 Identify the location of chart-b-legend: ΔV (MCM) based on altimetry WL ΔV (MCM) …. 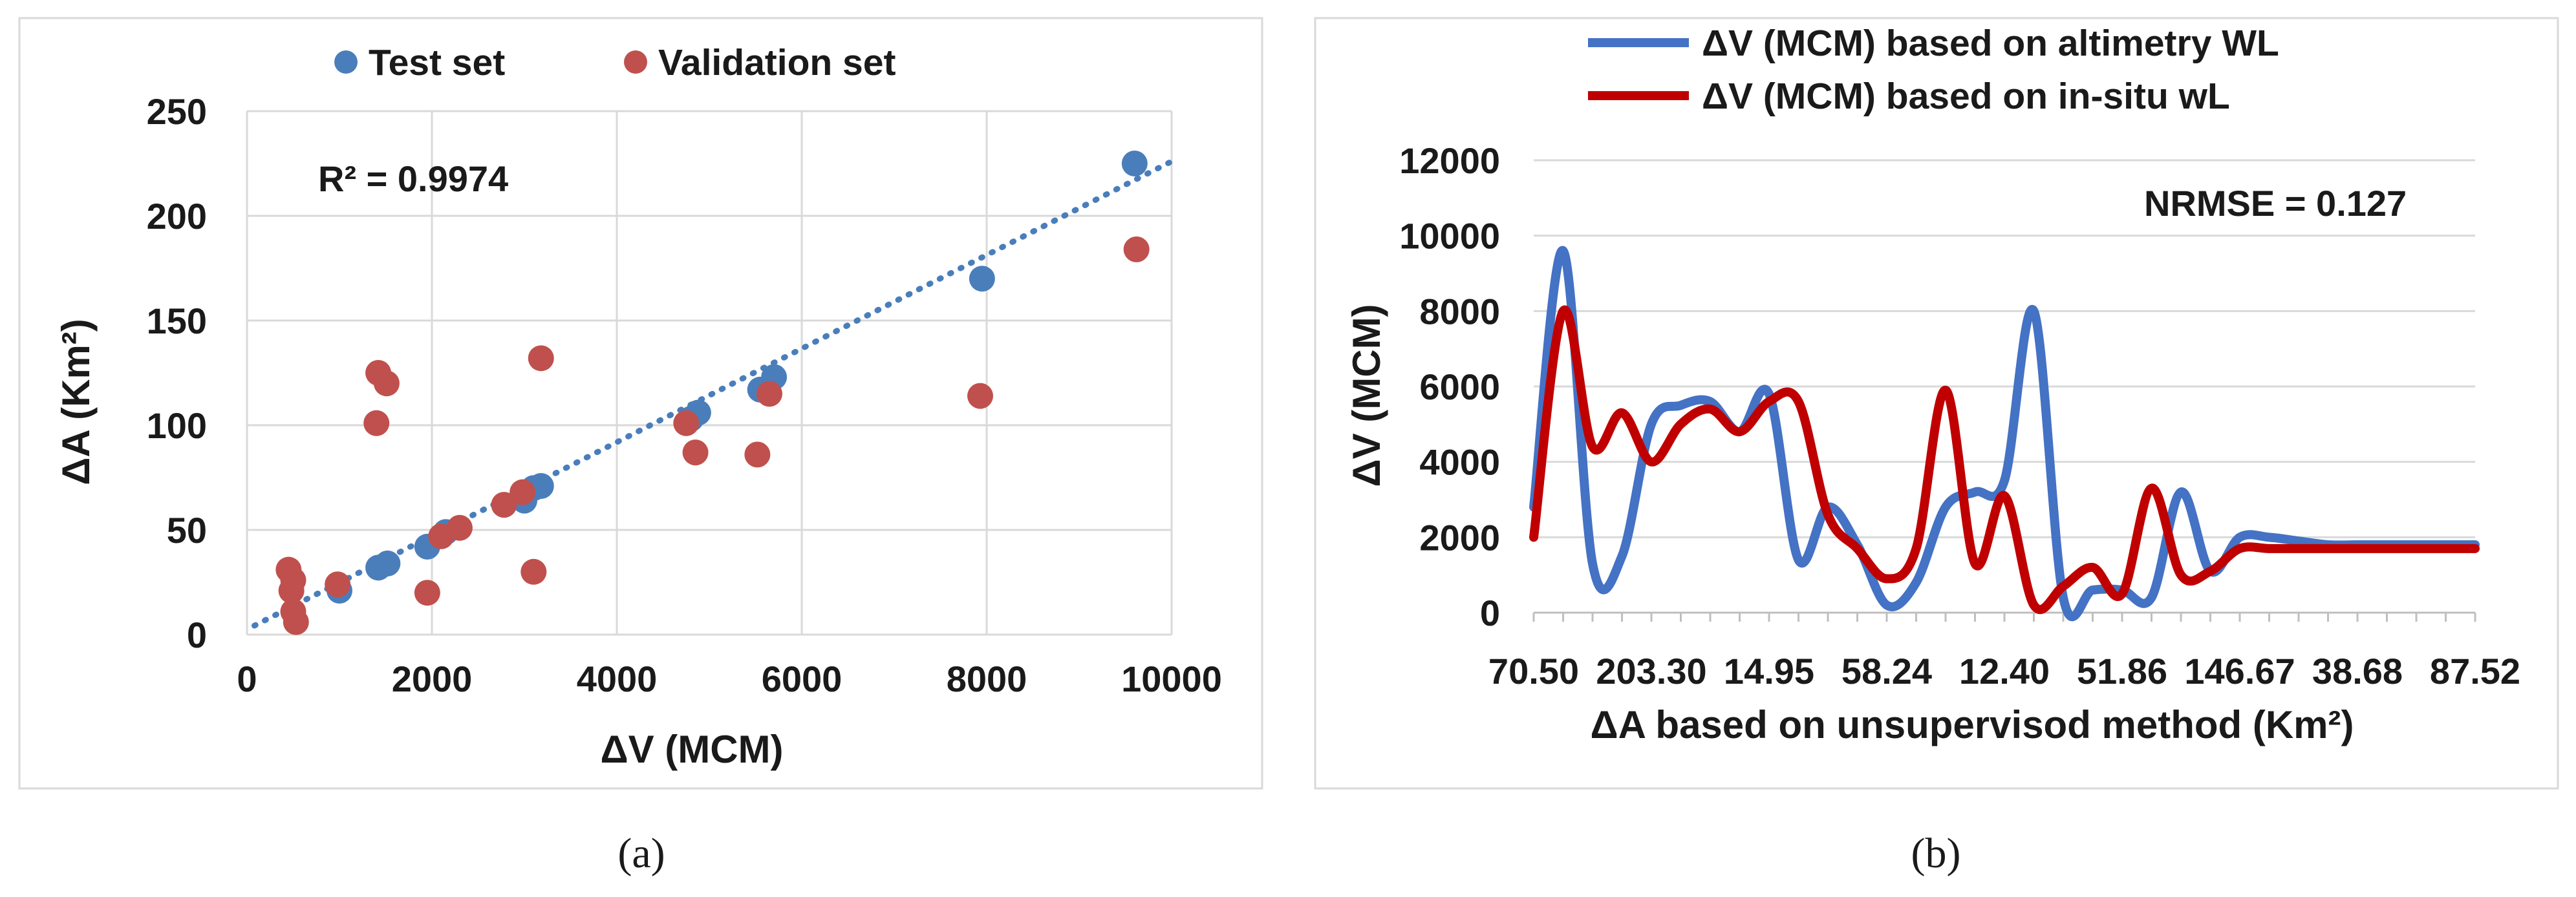
(1934, 70).